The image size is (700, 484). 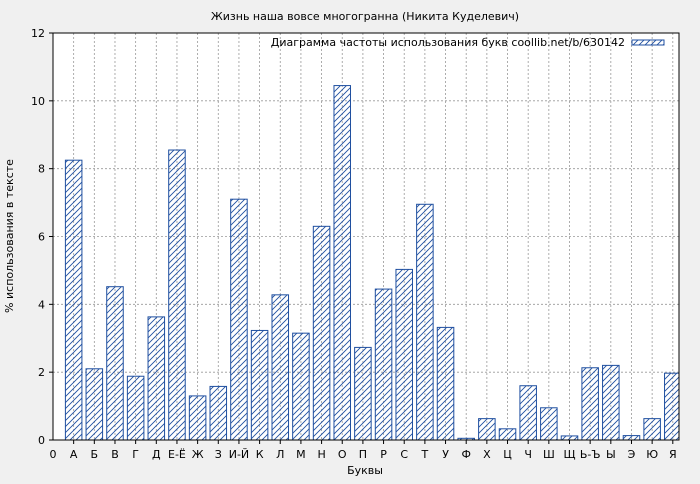 I want to click on x-tick-label: В, so click(x=115, y=454).